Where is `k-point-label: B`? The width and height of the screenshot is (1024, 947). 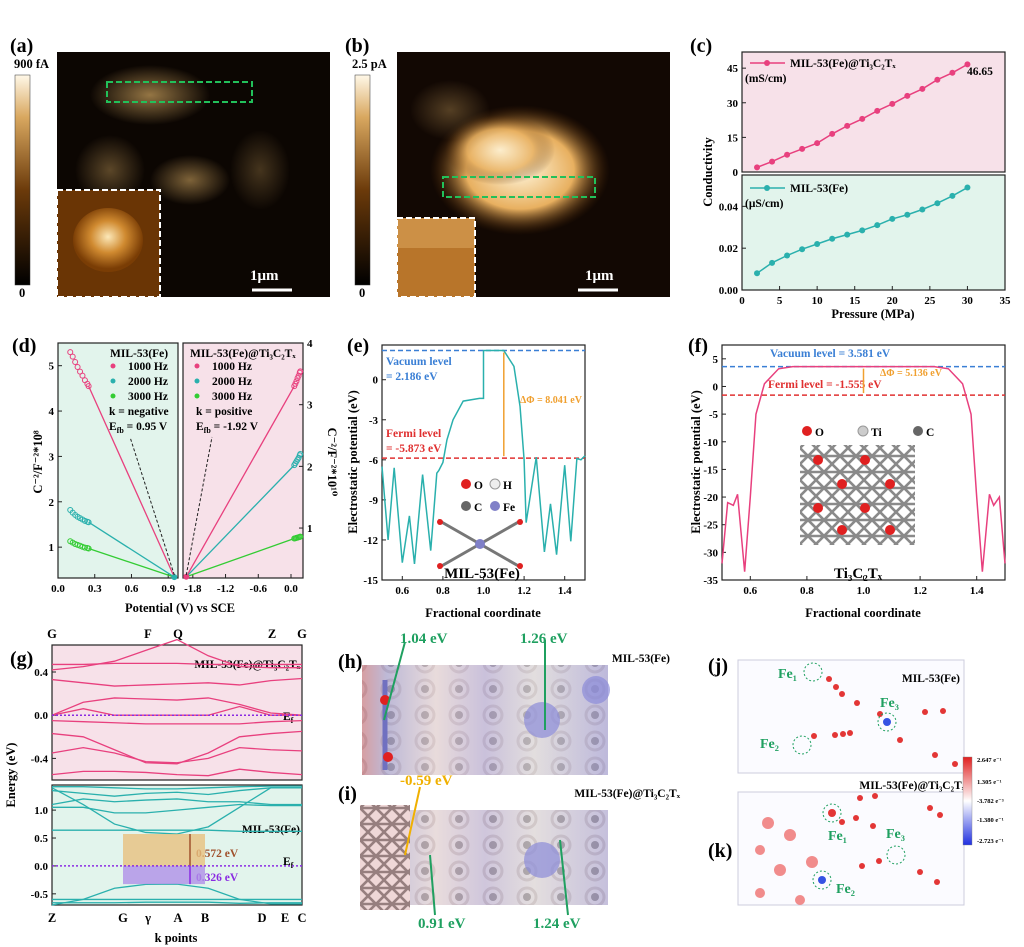
k-point-label: B is located at coordinates (205, 918).